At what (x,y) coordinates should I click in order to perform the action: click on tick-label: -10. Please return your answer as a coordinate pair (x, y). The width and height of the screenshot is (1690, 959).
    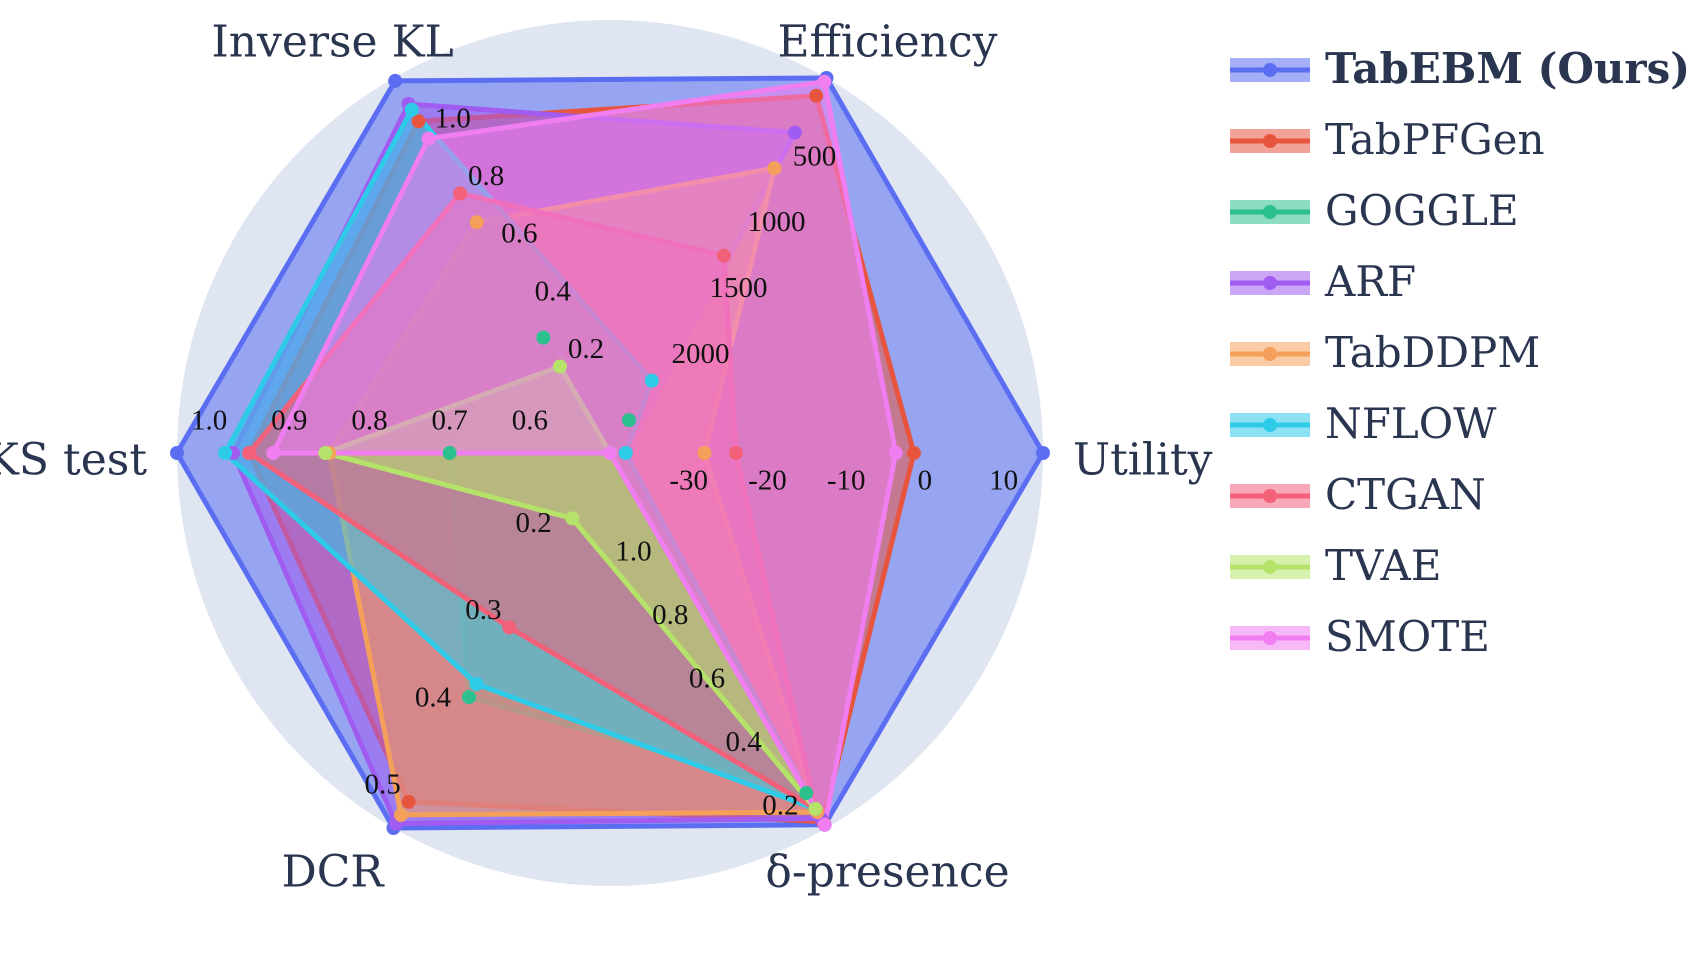
    Looking at the image, I should click on (846, 481).